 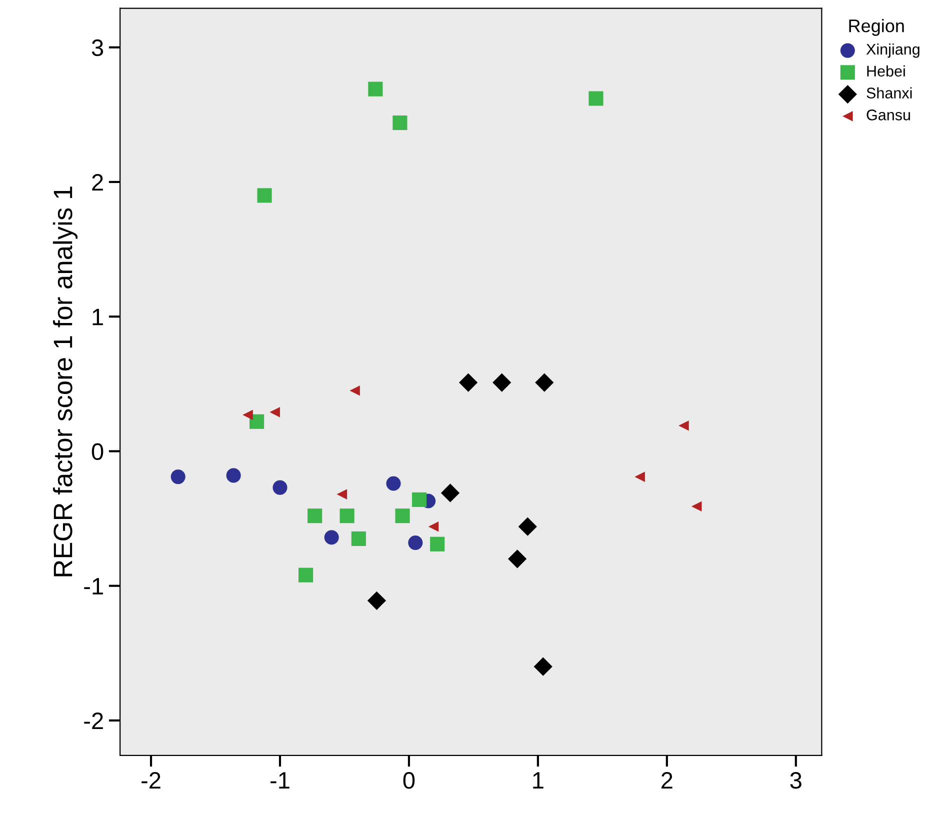 What do you see at coordinates (876, 27) in the screenshot?
I see `legend-title: Region` at bounding box center [876, 27].